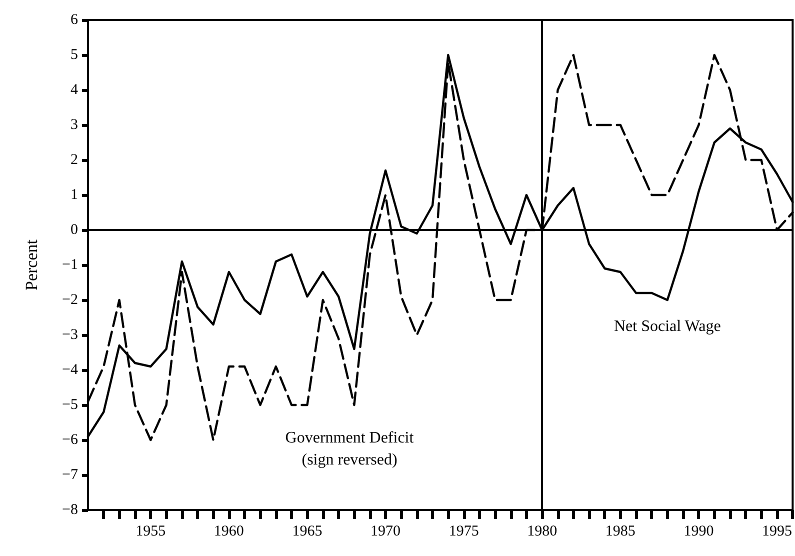  Describe the element at coordinates (349, 448) in the screenshot. I see `series-label: Government Deficit (sign reversed)` at that location.